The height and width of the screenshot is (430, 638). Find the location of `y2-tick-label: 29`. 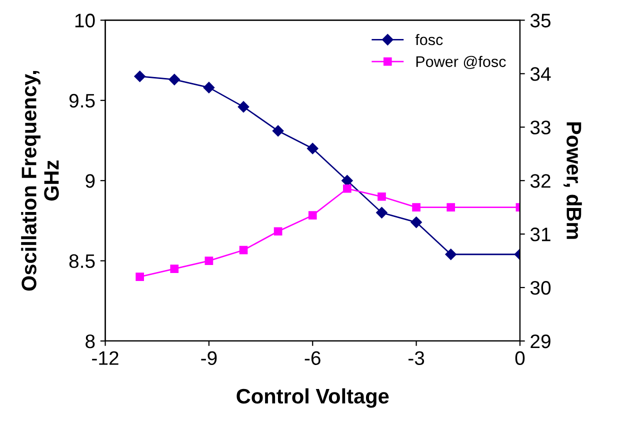

y2-tick-label: 29 is located at coordinates (540, 341).